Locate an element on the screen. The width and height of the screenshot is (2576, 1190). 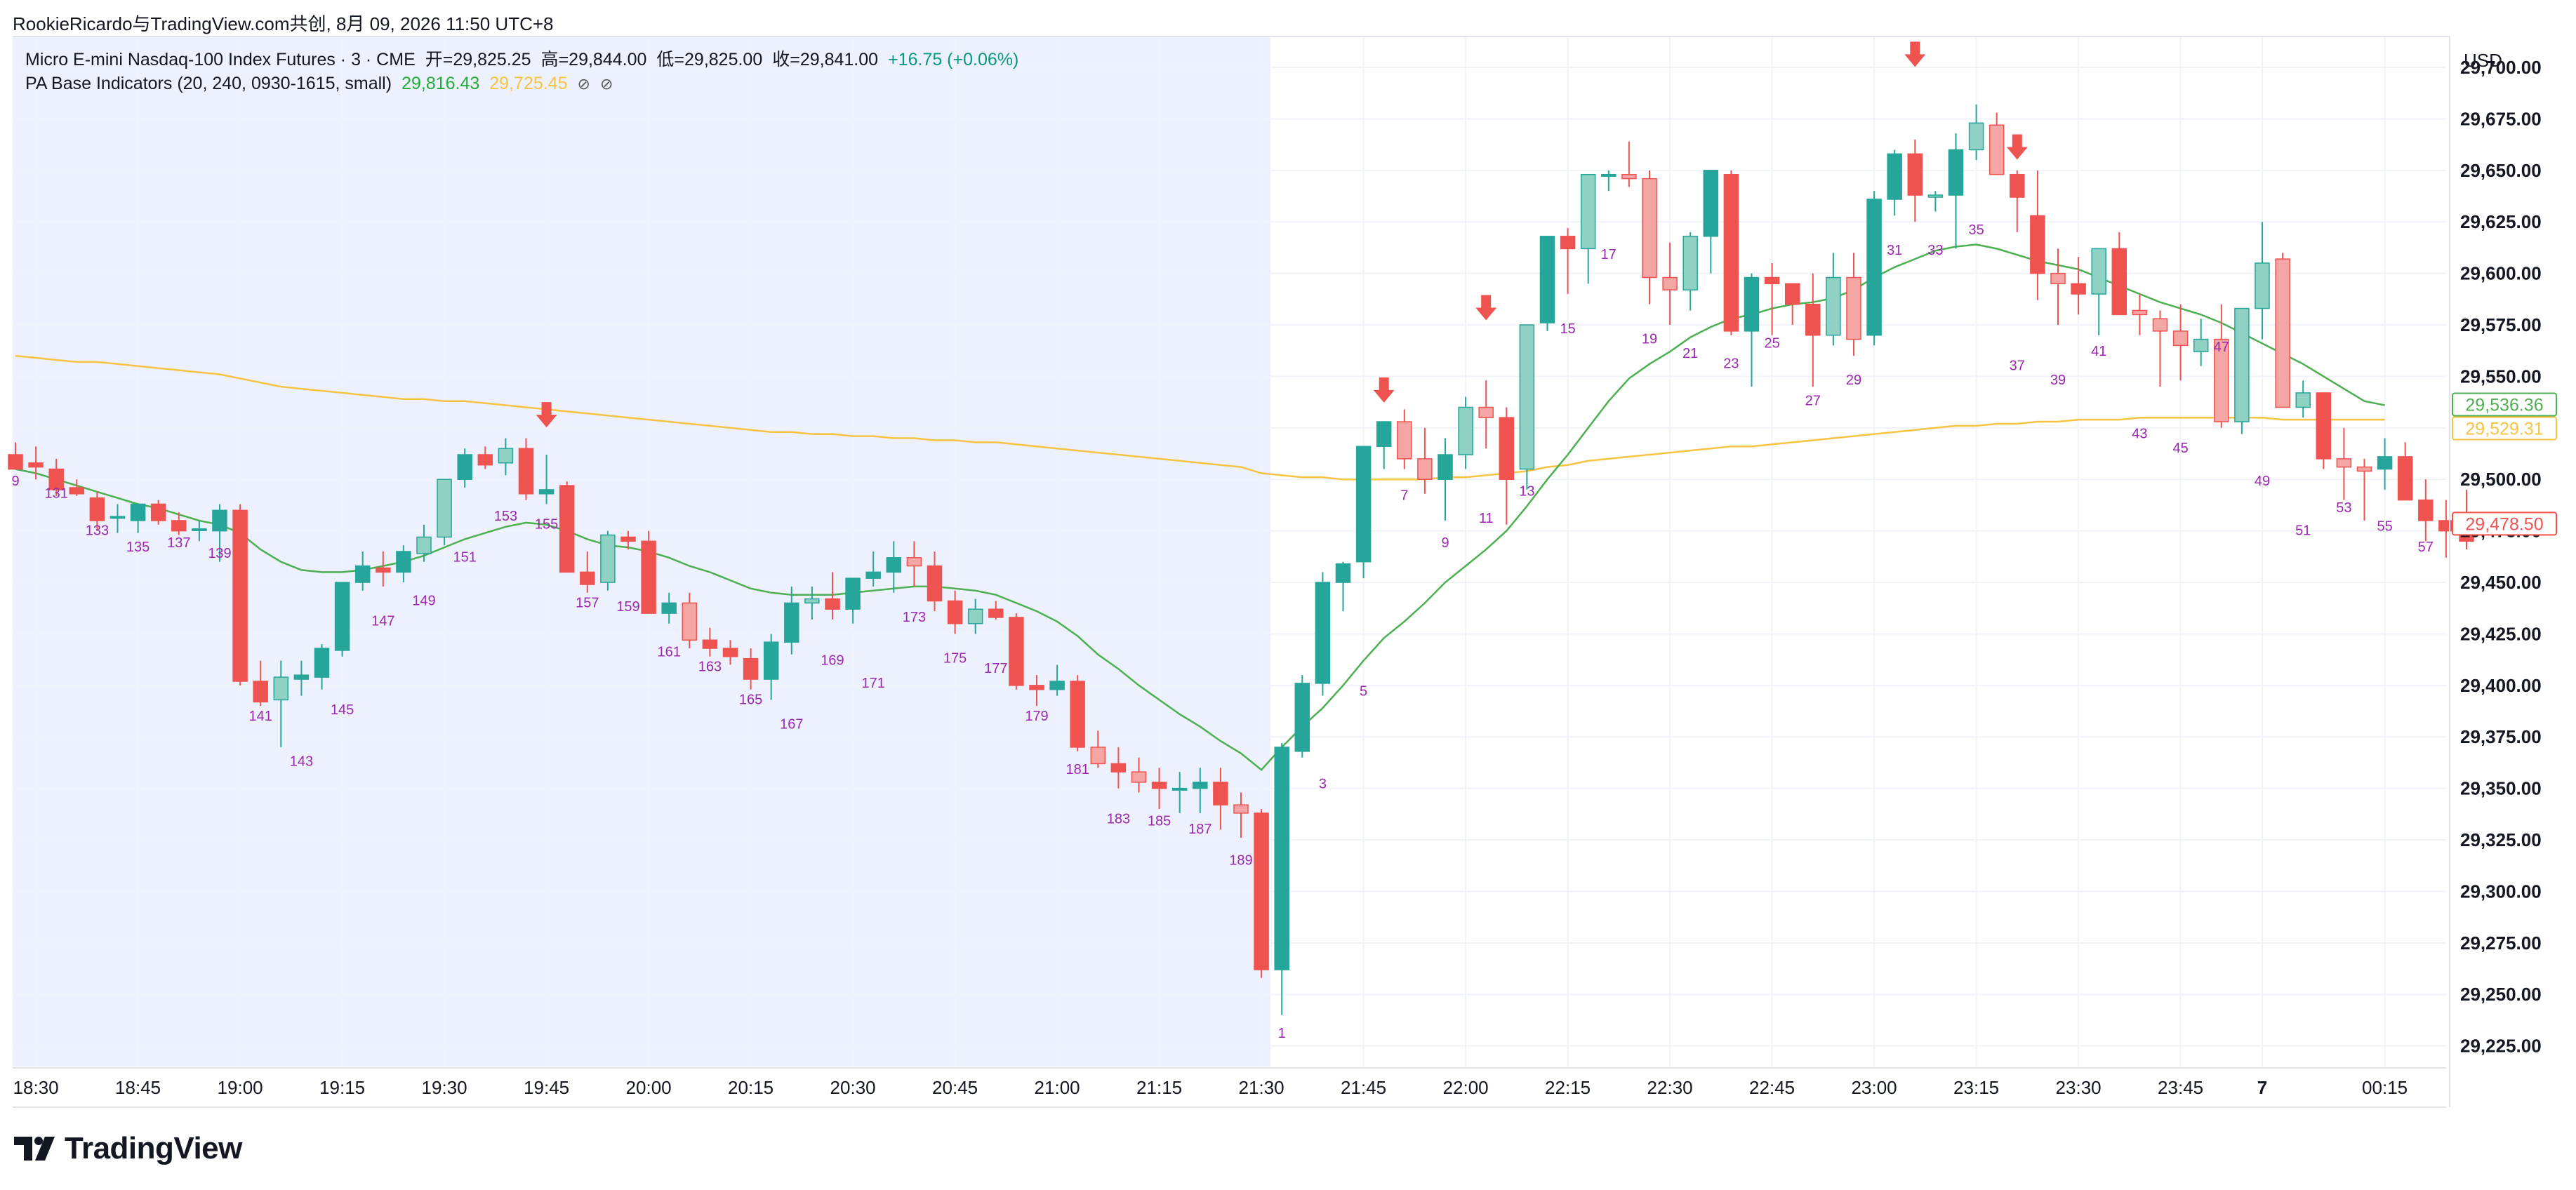
tradingview-brand: TradingView is located at coordinates (128, 1149).